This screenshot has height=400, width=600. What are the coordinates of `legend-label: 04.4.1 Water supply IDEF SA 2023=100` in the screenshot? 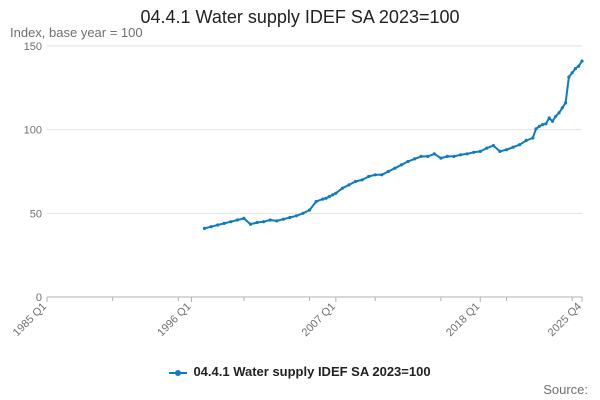 It's located at (312, 371).